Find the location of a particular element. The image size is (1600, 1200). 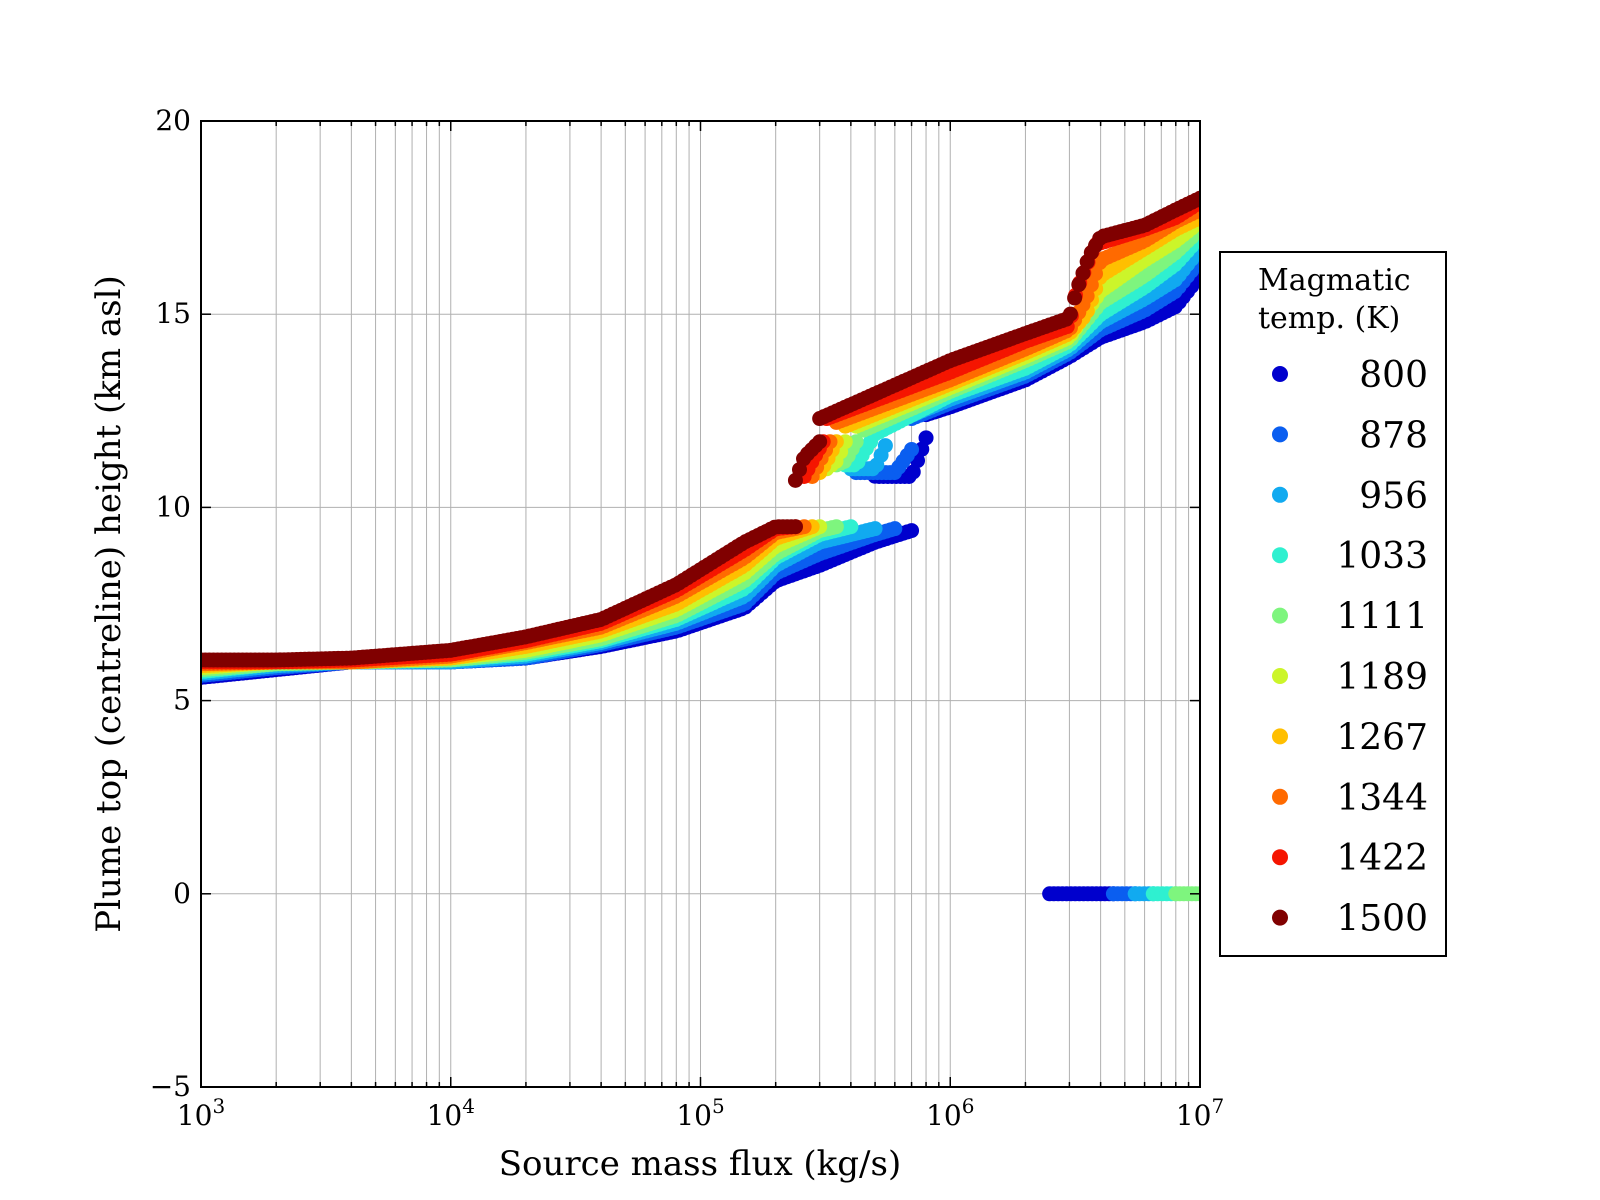

legend-box is located at coordinates (1333, 604).